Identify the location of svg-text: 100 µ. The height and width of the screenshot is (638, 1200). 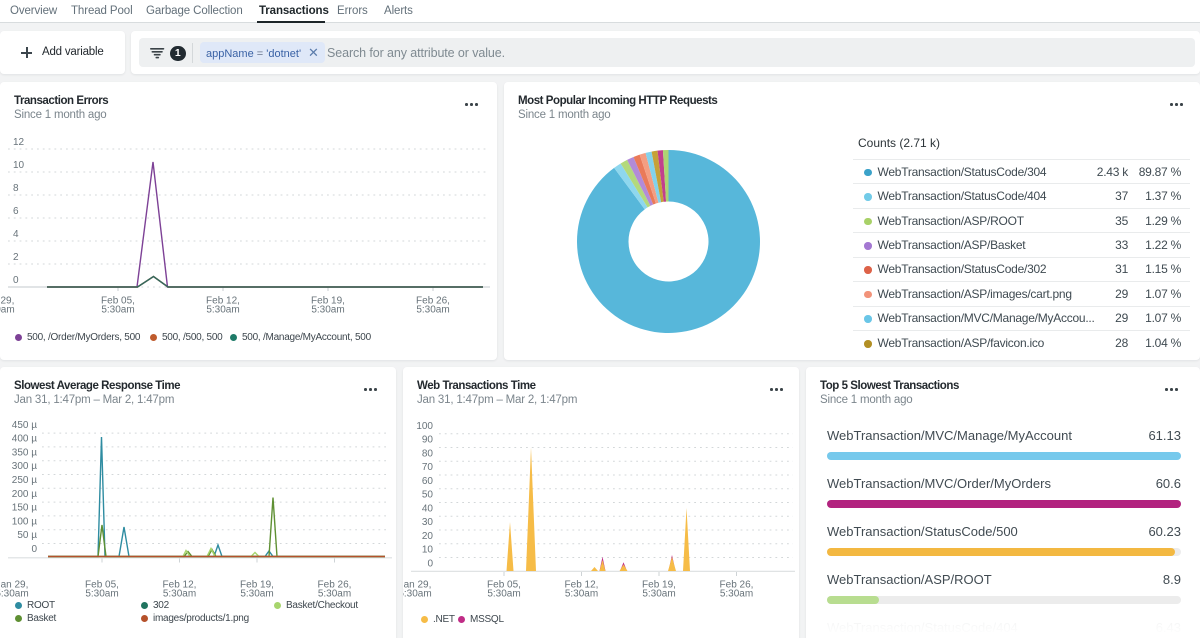
(24, 521).